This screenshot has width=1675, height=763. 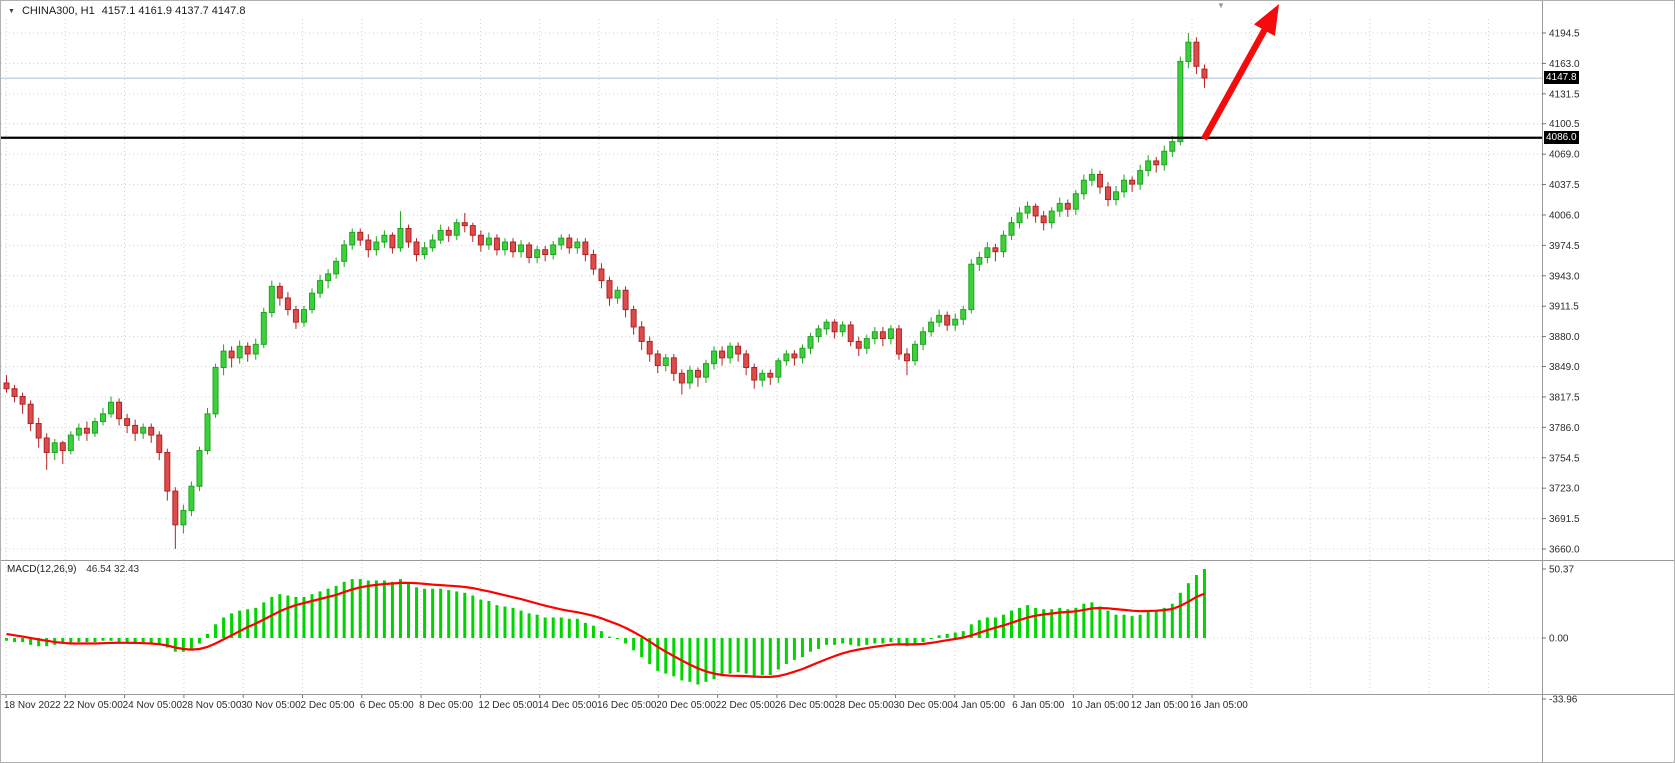 I want to click on macd-axis-label: -33.96, so click(x=1563, y=700).